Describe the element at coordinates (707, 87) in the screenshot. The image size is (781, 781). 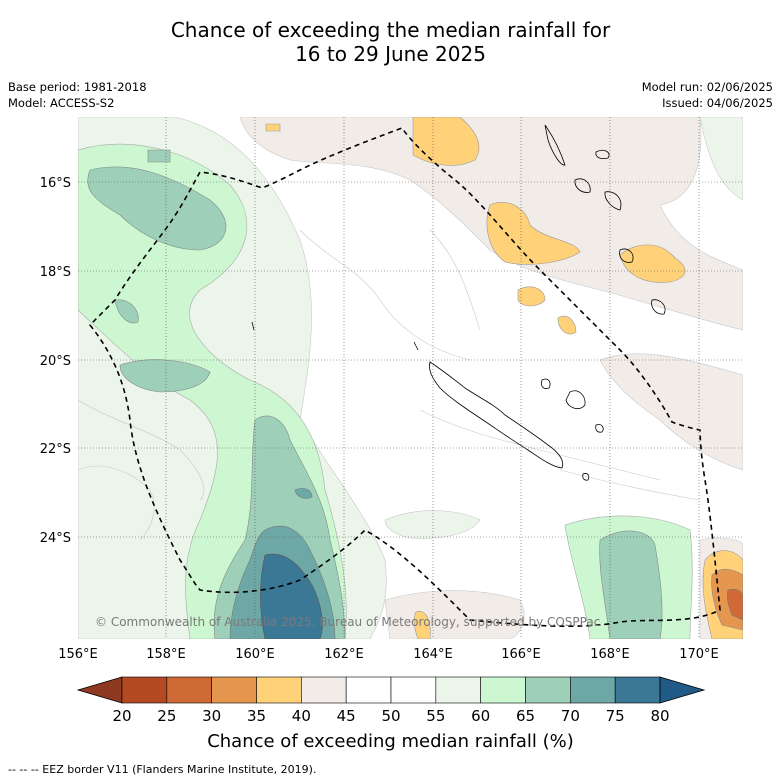
I see `model-run: Model run: 02/06/2025` at that location.